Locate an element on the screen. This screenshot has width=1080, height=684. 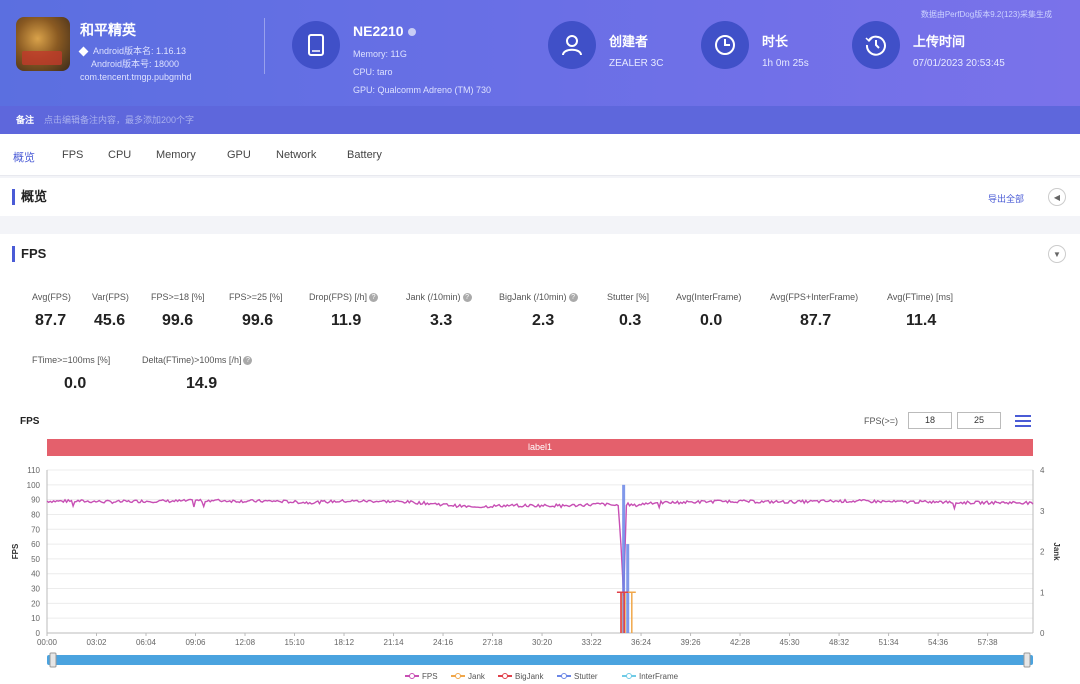
y2-tick-label: 1 is located at coordinates (1042, 592).